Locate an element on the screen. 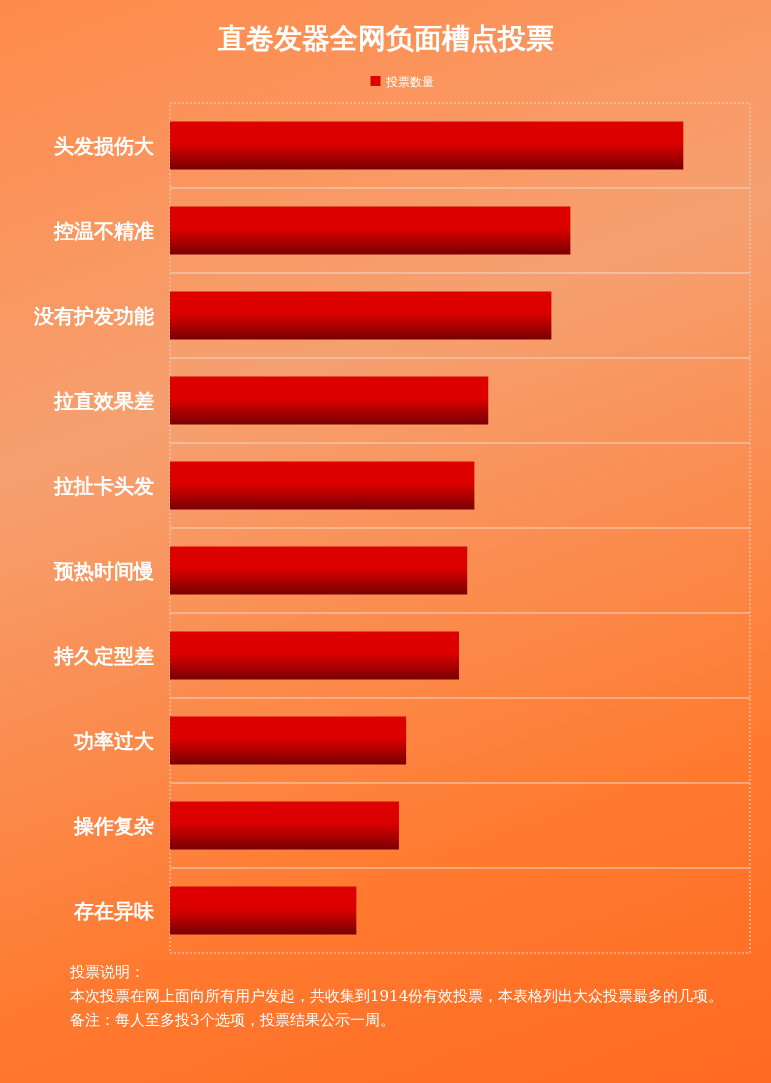 Image resolution: width=771 pixels, height=1083 pixels. y-tick-label: 头发损伤大 is located at coordinates (104, 145).